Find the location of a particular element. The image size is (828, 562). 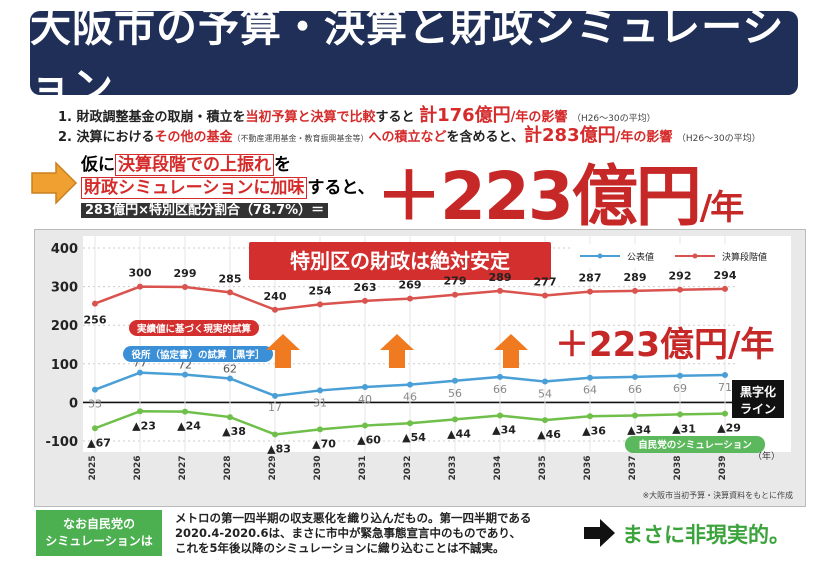

middle-line1-a: 仮に is located at coordinates (98, 165).